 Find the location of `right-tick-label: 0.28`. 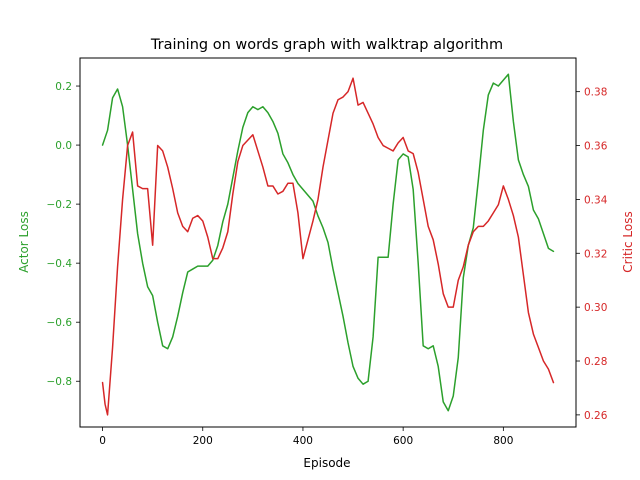

right-tick-label: 0.28 is located at coordinates (595, 362).